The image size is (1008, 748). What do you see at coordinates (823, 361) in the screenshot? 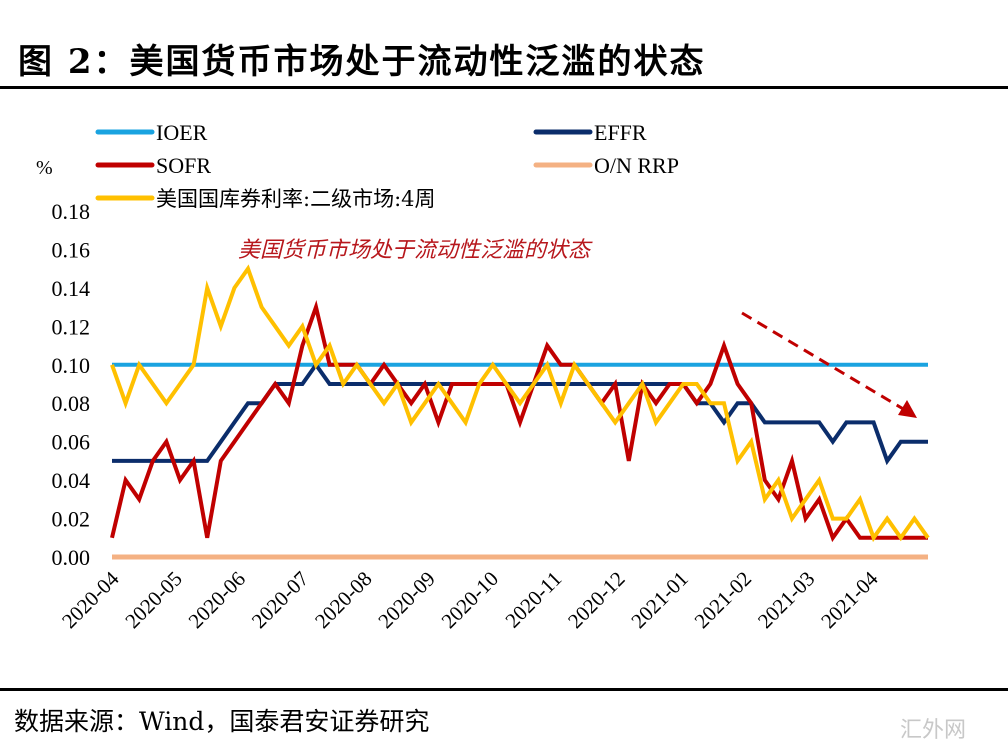
I see `trend-arrow-shaft` at bounding box center [823, 361].